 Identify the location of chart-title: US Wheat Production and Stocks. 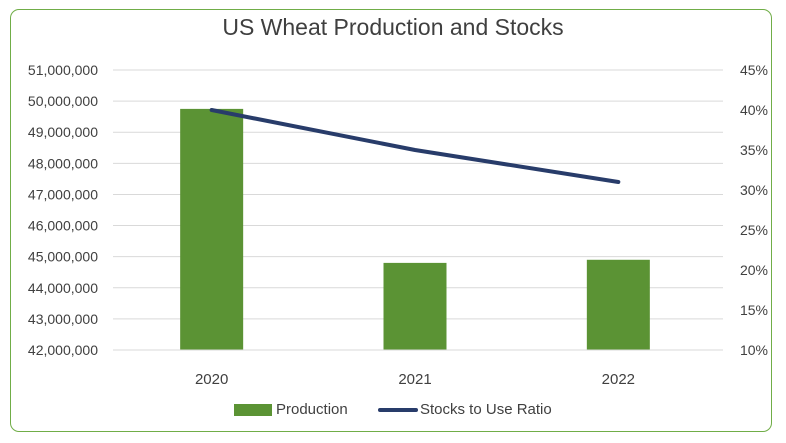
(393, 27).